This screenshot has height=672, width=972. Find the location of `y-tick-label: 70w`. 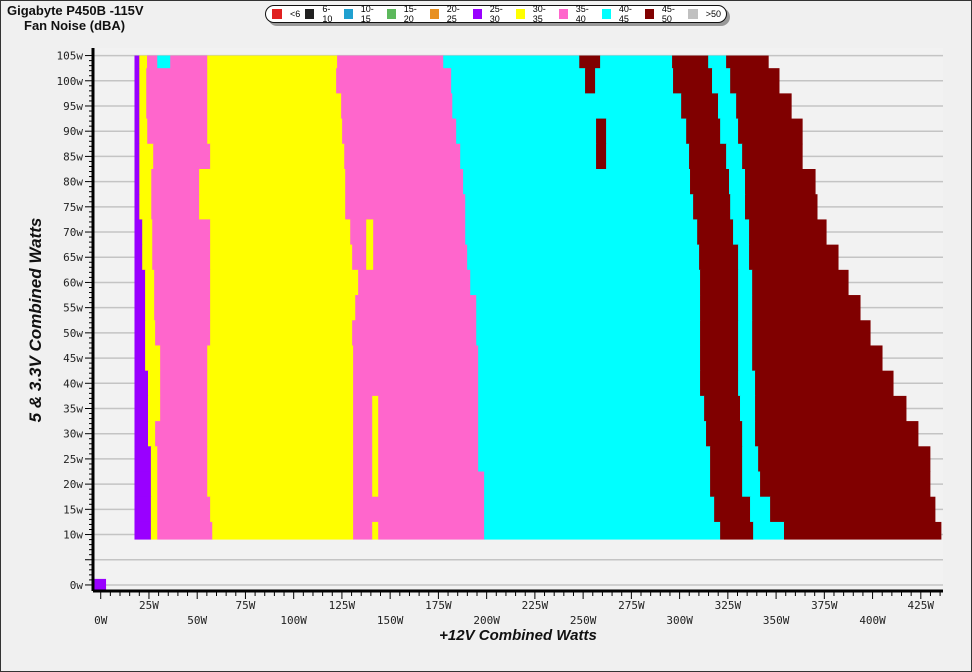

y-tick-label: 70w is located at coordinates (73, 232).